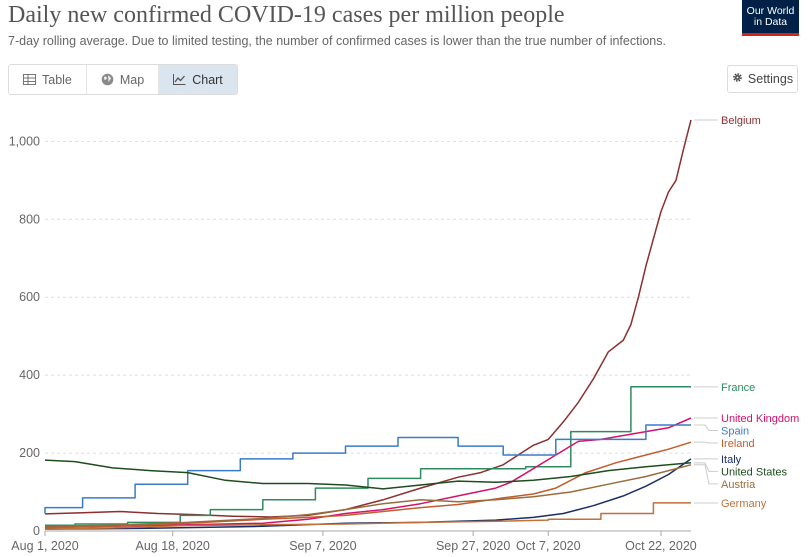 The width and height of the screenshot is (808, 557). What do you see at coordinates (44, 546) in the screenshot?
I see `x-tick-label: Aug 1, 2020` at bounding box center [44, 546].